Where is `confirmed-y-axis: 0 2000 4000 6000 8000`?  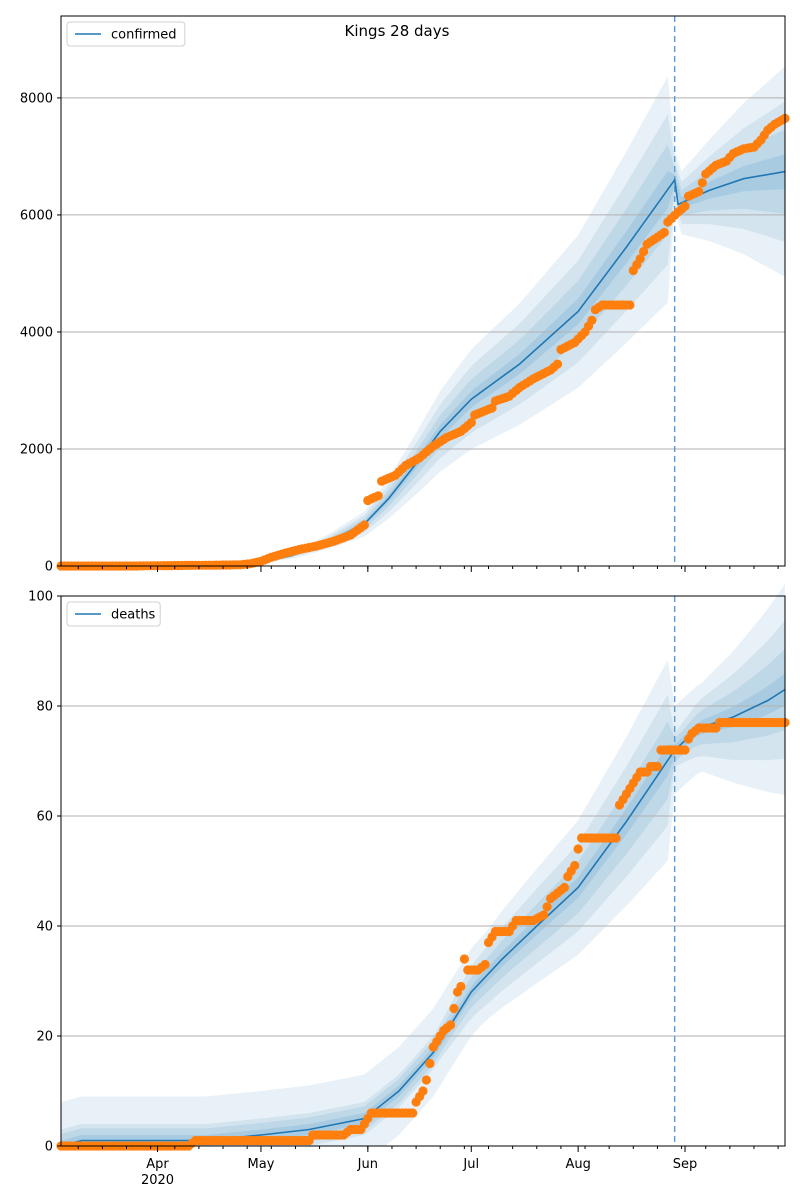 confirmed-y-axis: 0 2000 4000 6000 8000 is located at coordinates (40, 333).